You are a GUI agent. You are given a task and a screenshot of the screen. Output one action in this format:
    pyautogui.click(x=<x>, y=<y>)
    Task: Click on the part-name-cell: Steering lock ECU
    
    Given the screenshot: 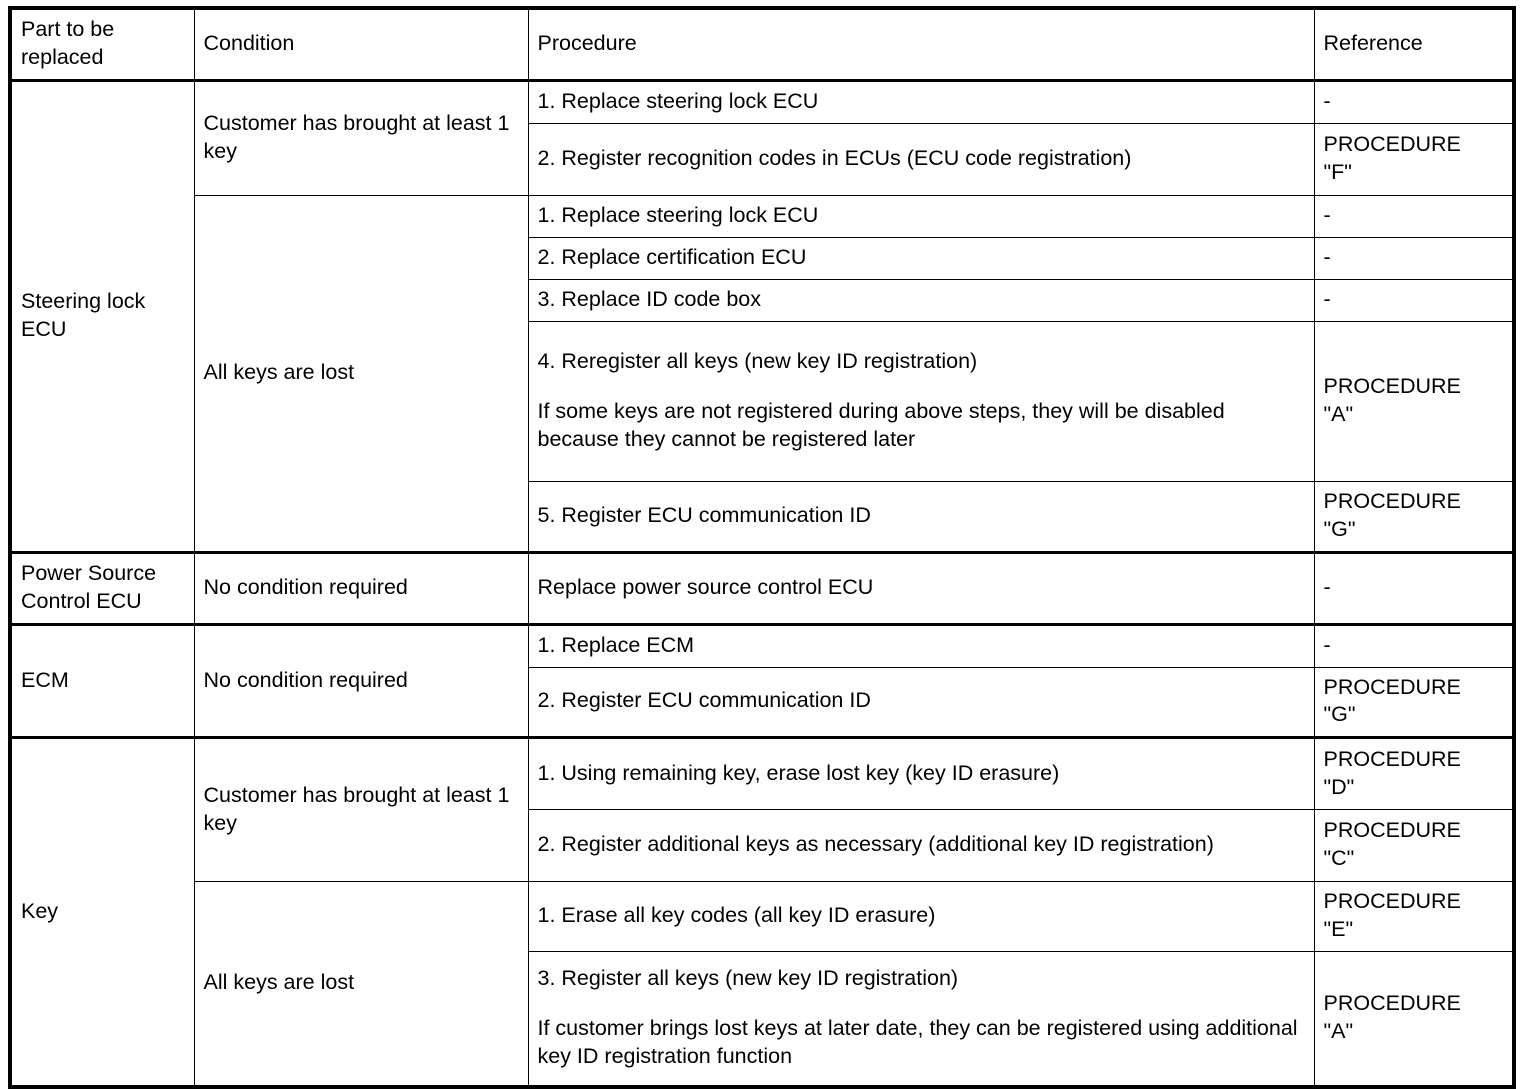 What is the action you would take?
    pyautogui.click(x=102, y=315)
    